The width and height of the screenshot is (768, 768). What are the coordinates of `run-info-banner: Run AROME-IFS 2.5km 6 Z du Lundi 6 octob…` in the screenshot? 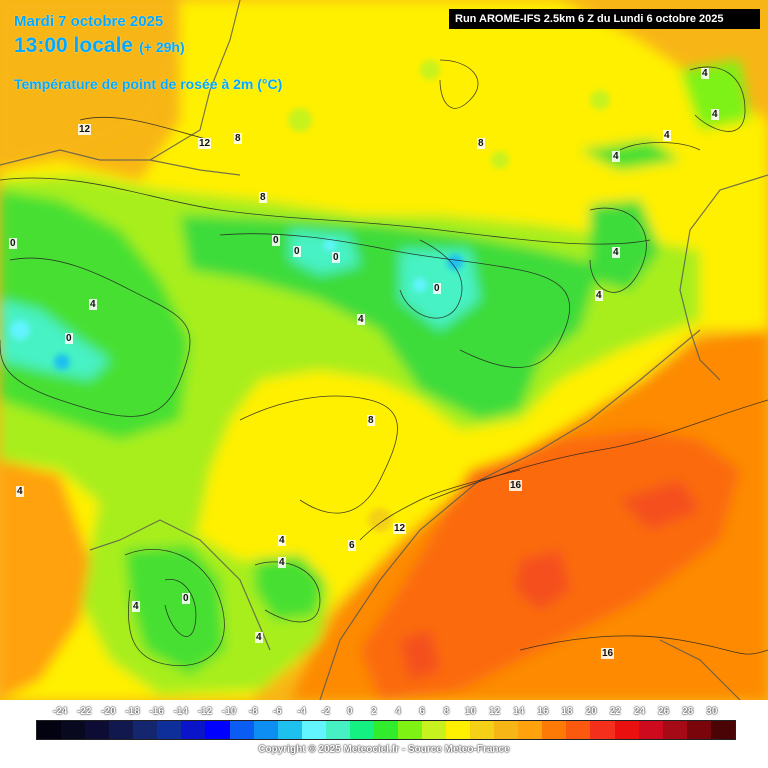 It's located at (604, 19).